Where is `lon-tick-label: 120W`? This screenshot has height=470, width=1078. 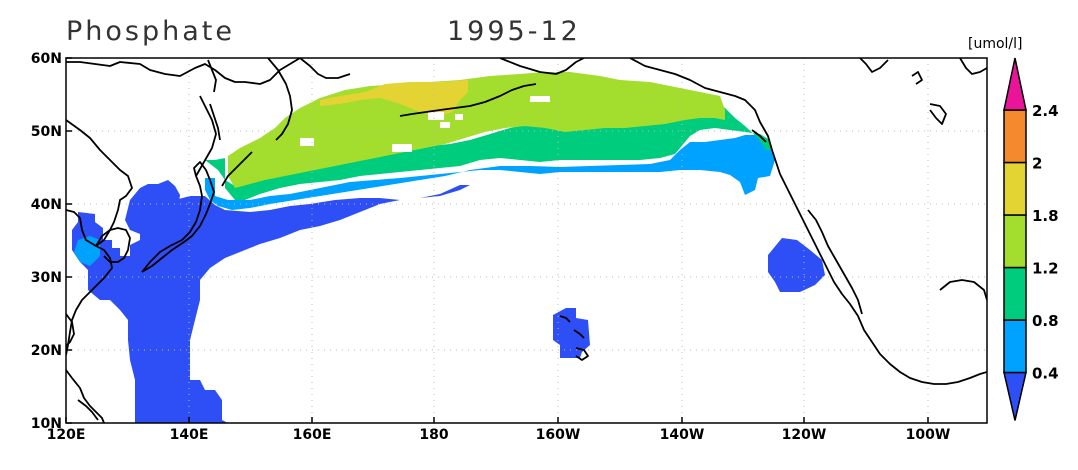 lon-tick-label: 120W is located at coordinates (804, 435).